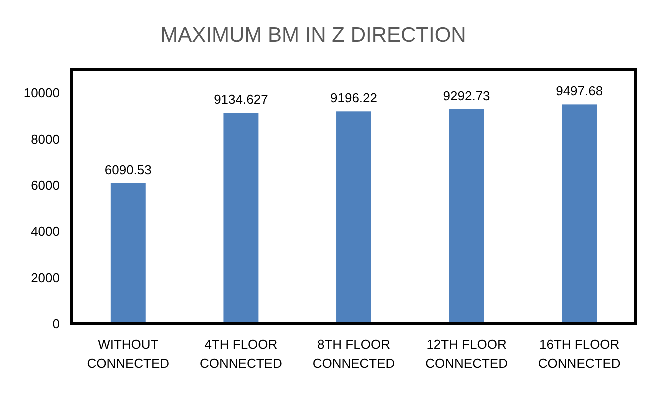 The image size is (667, 405). What do you see at coordinates (467, 354) in the screenshot?
I see `x-tick-label: 12TH FLOOR CONNECTED` at bounding box center [467, 354].